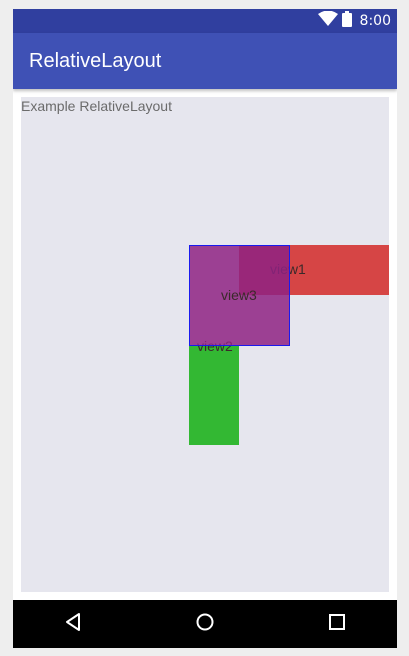 This screenshot has height=656, width=409. What do you see at coordinates (327, 20) in the screenshot?
I see `wifi-icon` at bounding box center [327, 20].